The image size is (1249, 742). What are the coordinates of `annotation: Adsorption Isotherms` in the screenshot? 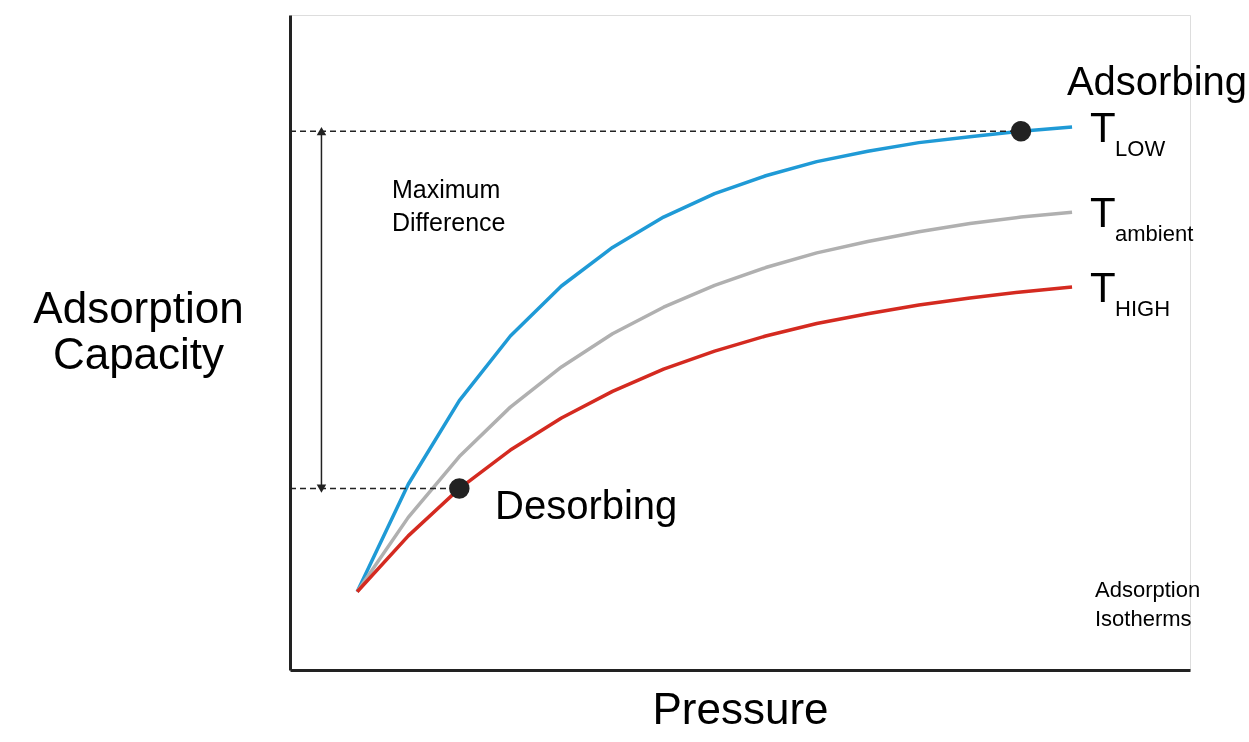 It's located at (1148, 604).